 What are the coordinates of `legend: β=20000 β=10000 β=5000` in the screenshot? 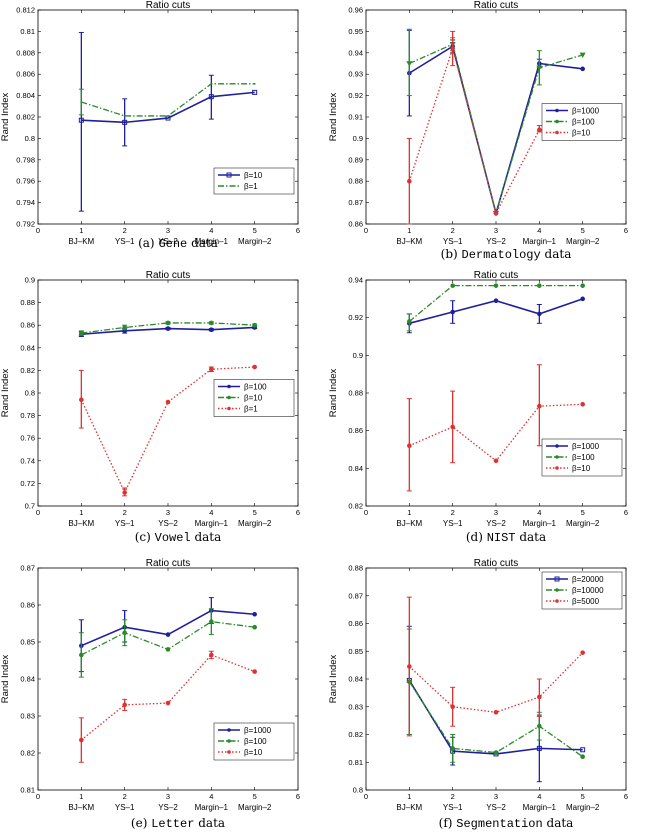 It's located at (582, 590).